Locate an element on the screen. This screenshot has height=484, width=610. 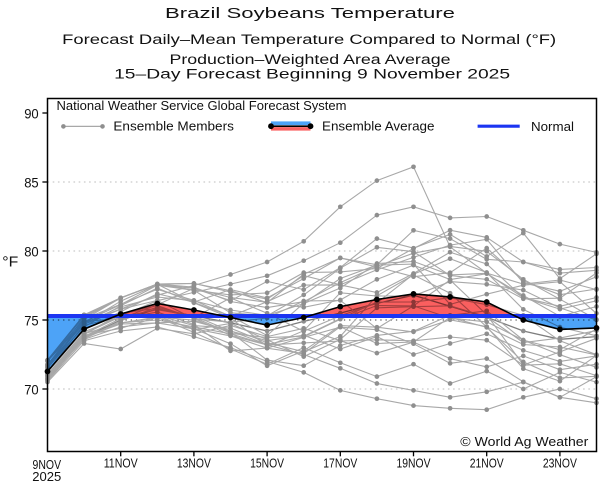
svg-text: 17NOV is located at coordinates (340, 463).